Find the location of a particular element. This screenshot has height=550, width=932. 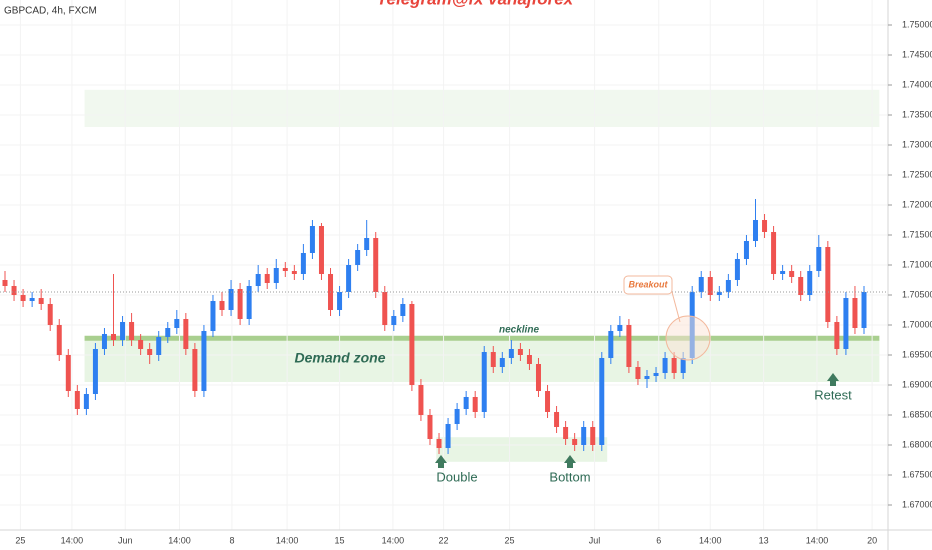

annotation: Retest is located at coordinates (833, 394).